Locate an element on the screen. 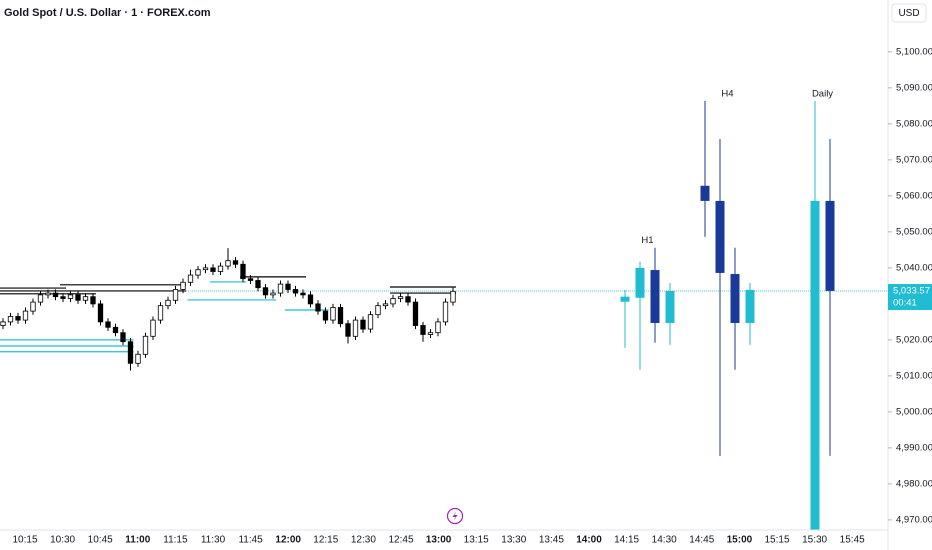 Image resolution: width=932 pixels, height=550 pixels. x-tick-label: 12:15 is located at coordinates (325, 540).